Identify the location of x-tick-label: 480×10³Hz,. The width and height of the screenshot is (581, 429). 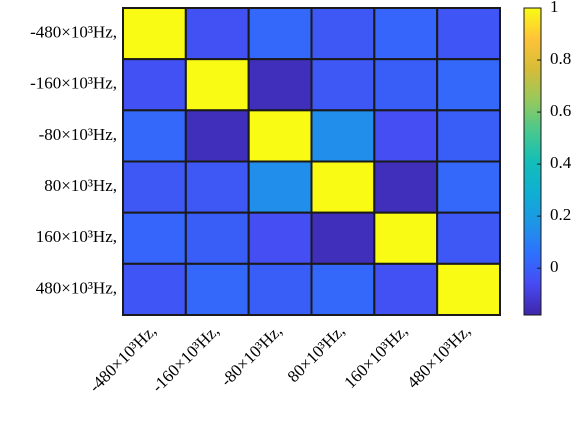
(438, 356).